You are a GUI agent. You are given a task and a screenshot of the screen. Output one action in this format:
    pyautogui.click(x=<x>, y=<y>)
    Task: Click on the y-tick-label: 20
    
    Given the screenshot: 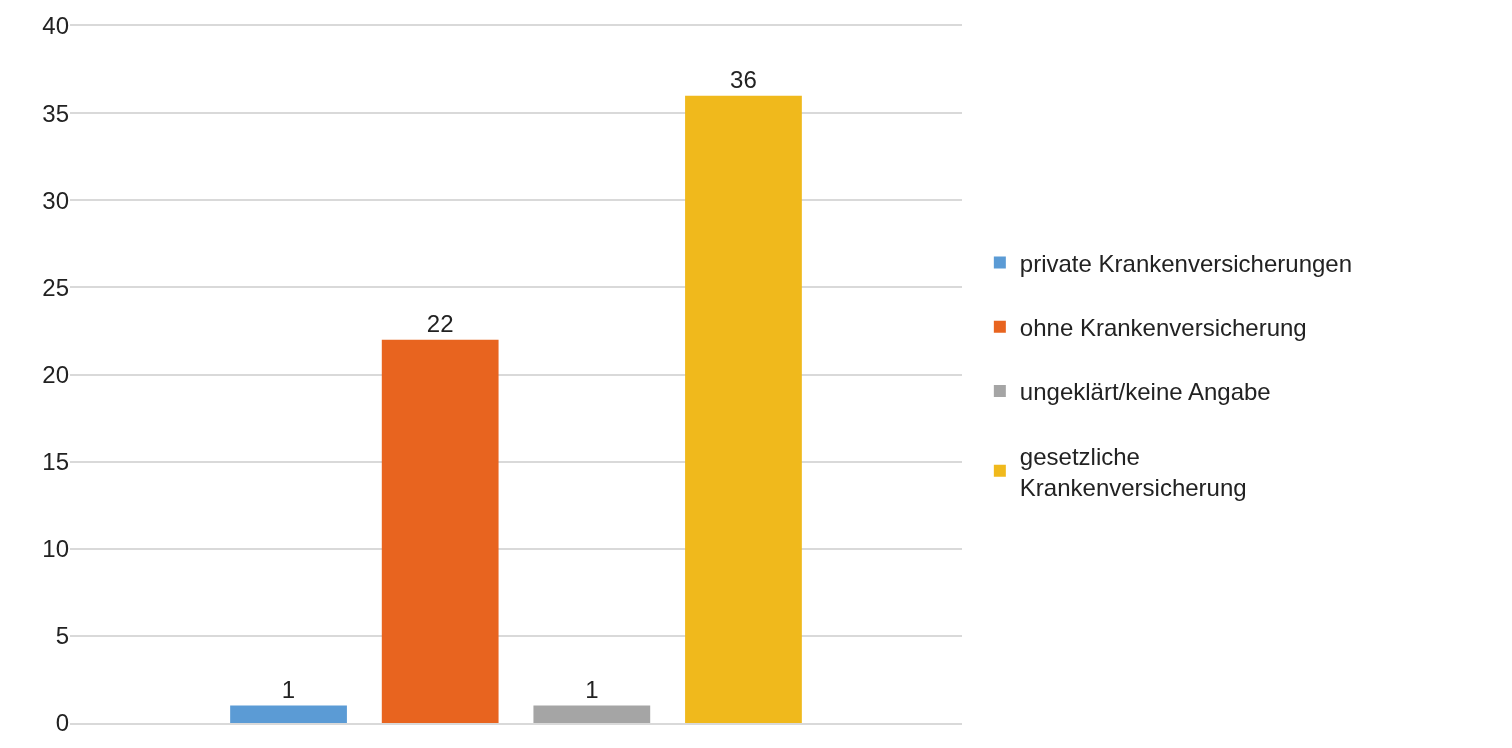 What is the action you would take?
    pyautogui.click(x=55, y=374)
    